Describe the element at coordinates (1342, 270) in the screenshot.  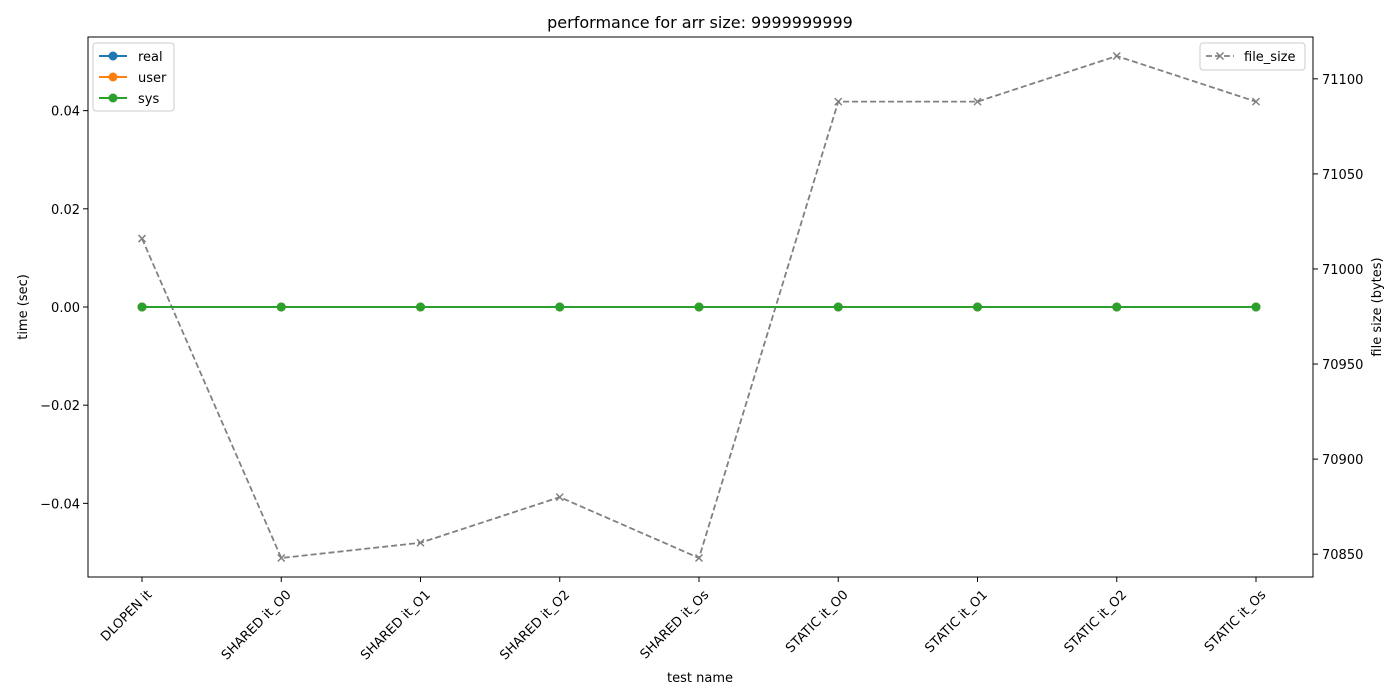
I see `y2-tick-label: 71000` at that location.